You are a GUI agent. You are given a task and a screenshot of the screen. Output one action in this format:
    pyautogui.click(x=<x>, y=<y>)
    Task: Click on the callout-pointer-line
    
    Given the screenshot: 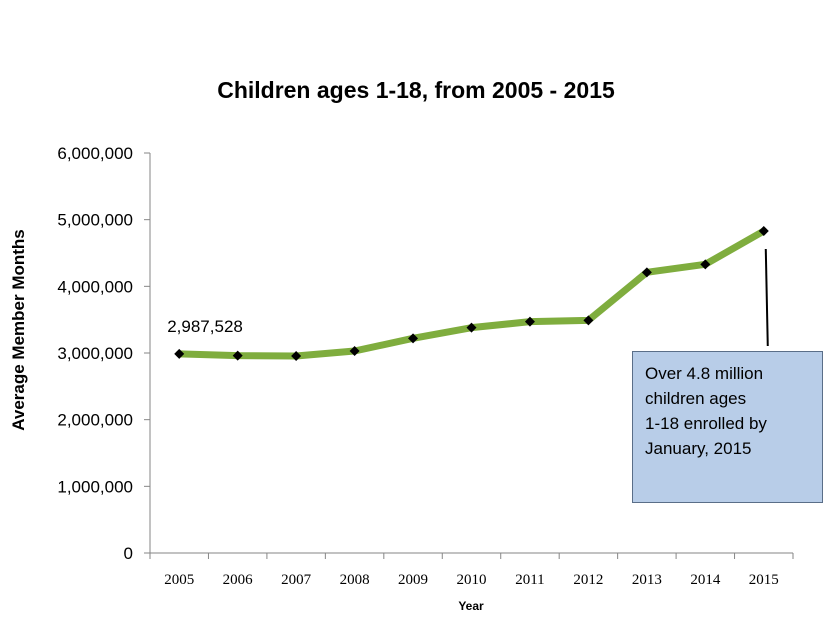 What is the action you would take?
    pyautogui.click(x=766, y=297)
    